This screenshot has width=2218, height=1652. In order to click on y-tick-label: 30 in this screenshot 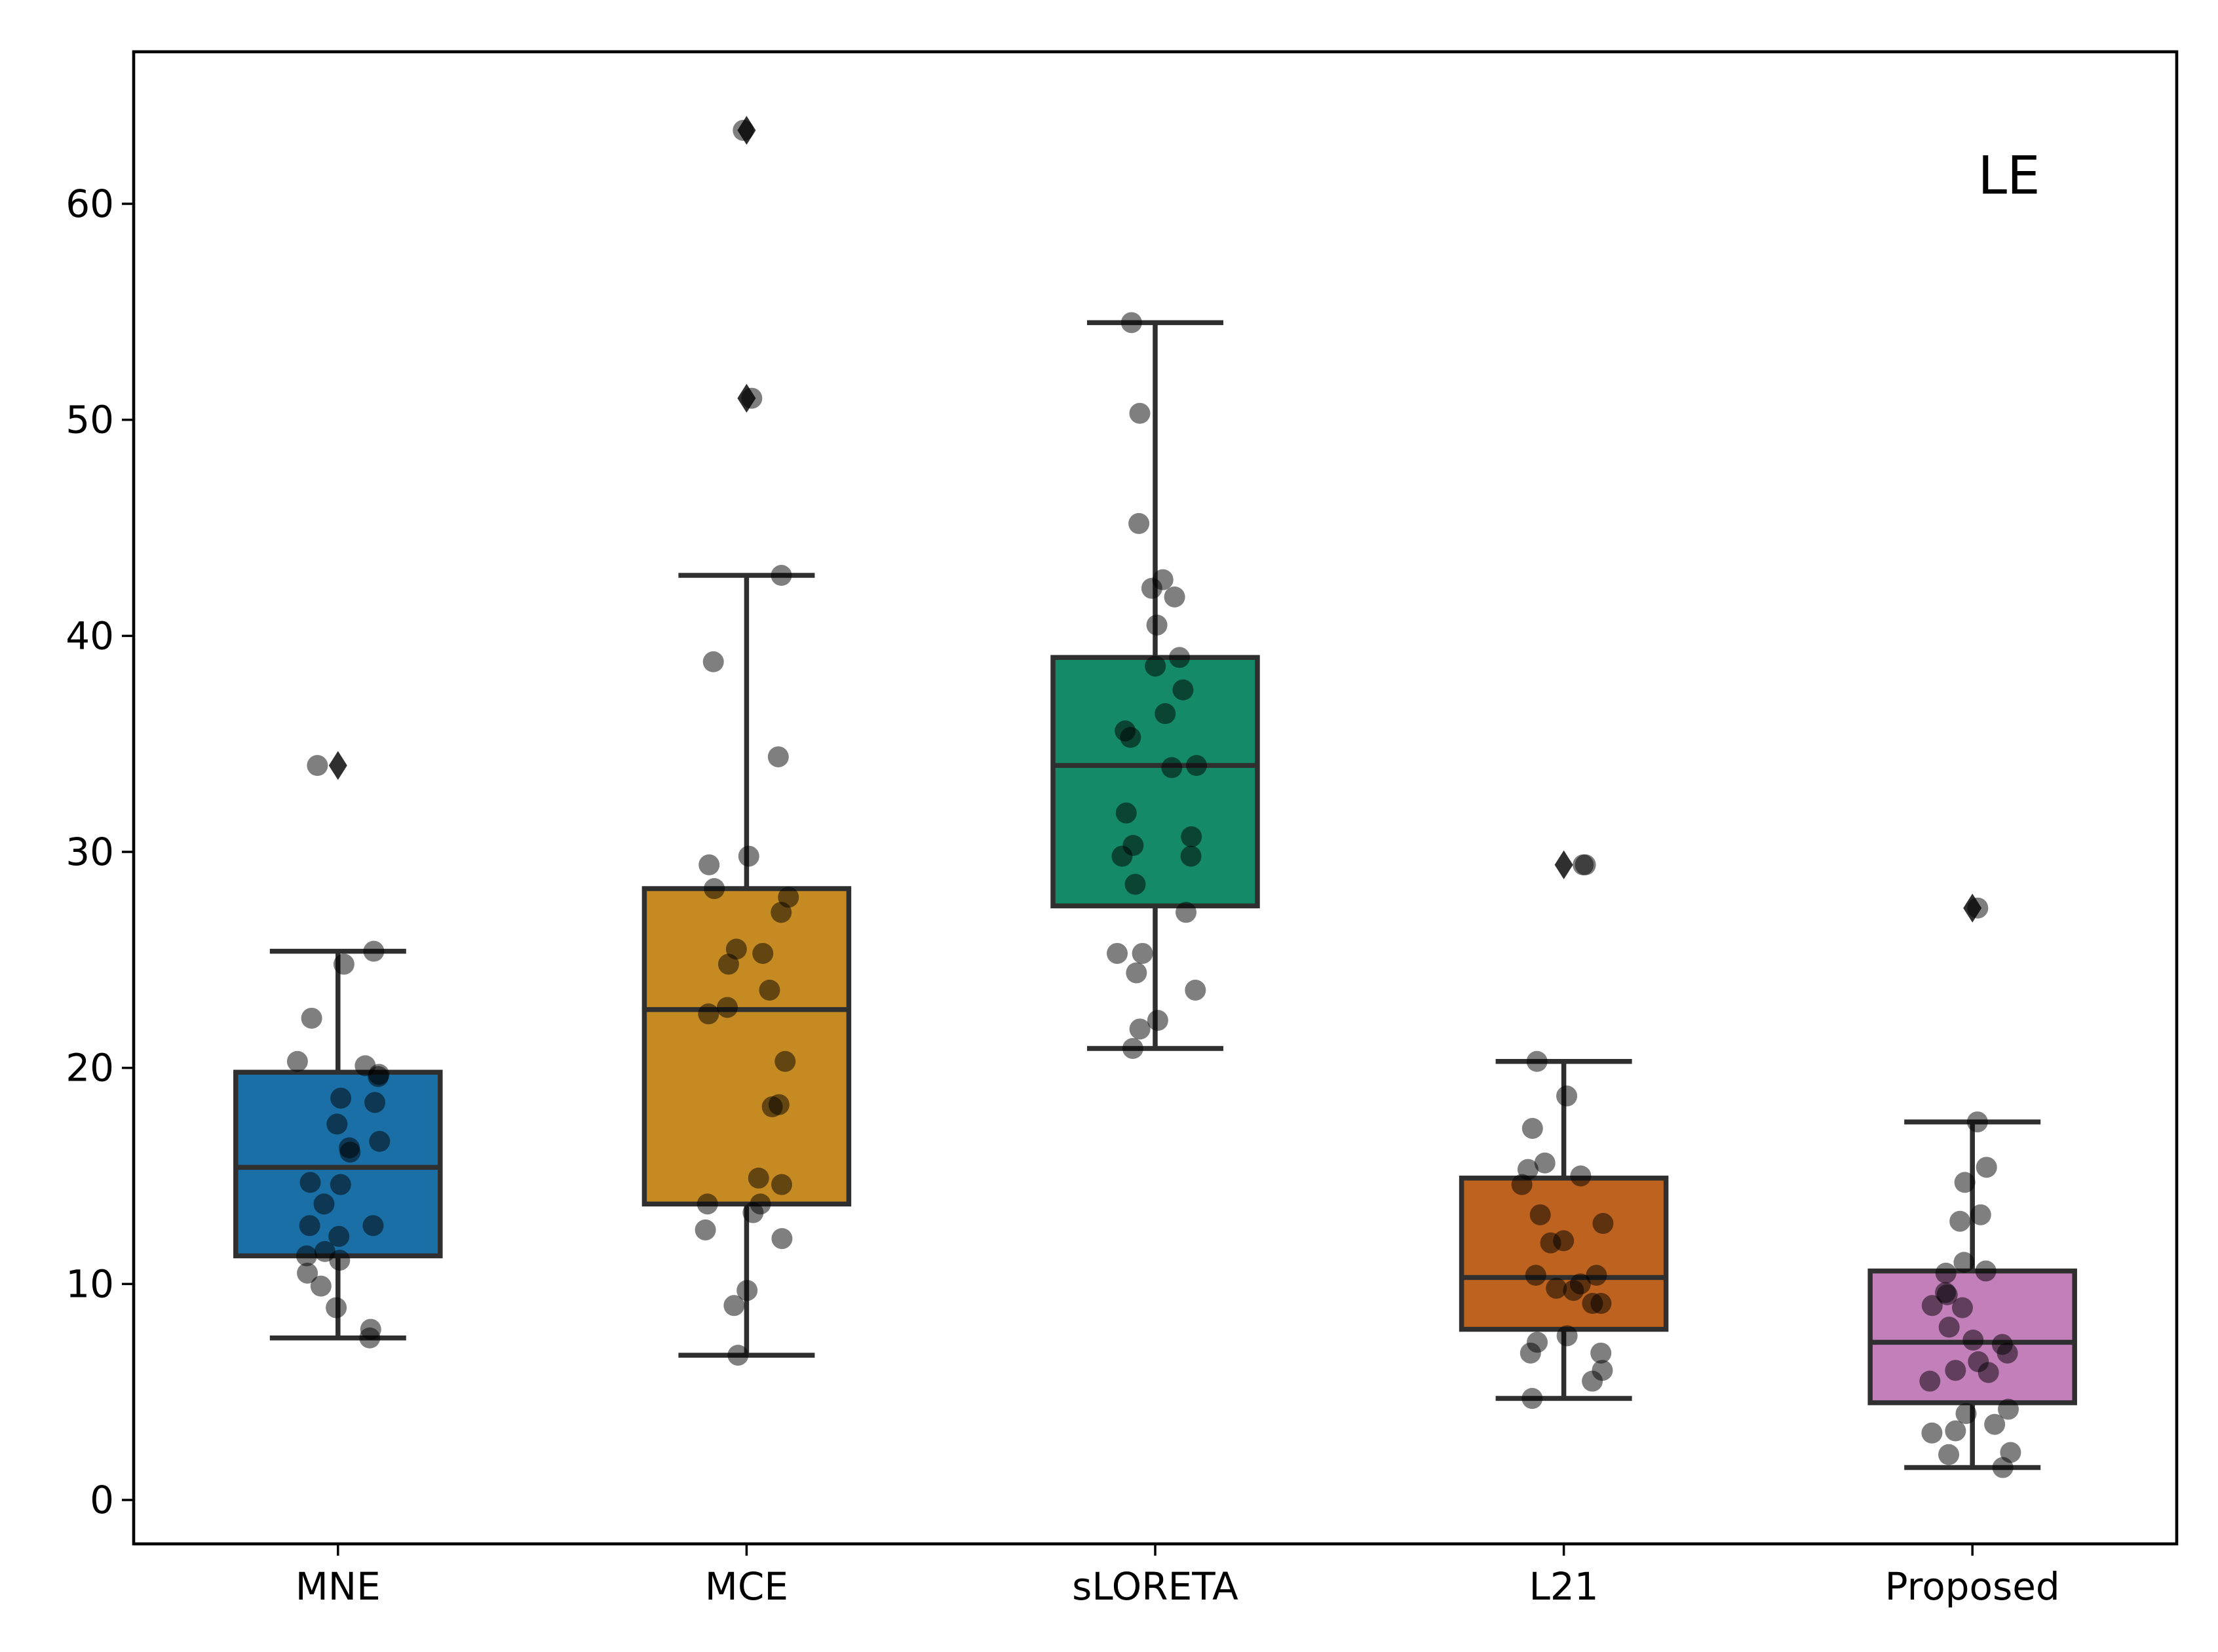, I will do `click(90, 852)`.